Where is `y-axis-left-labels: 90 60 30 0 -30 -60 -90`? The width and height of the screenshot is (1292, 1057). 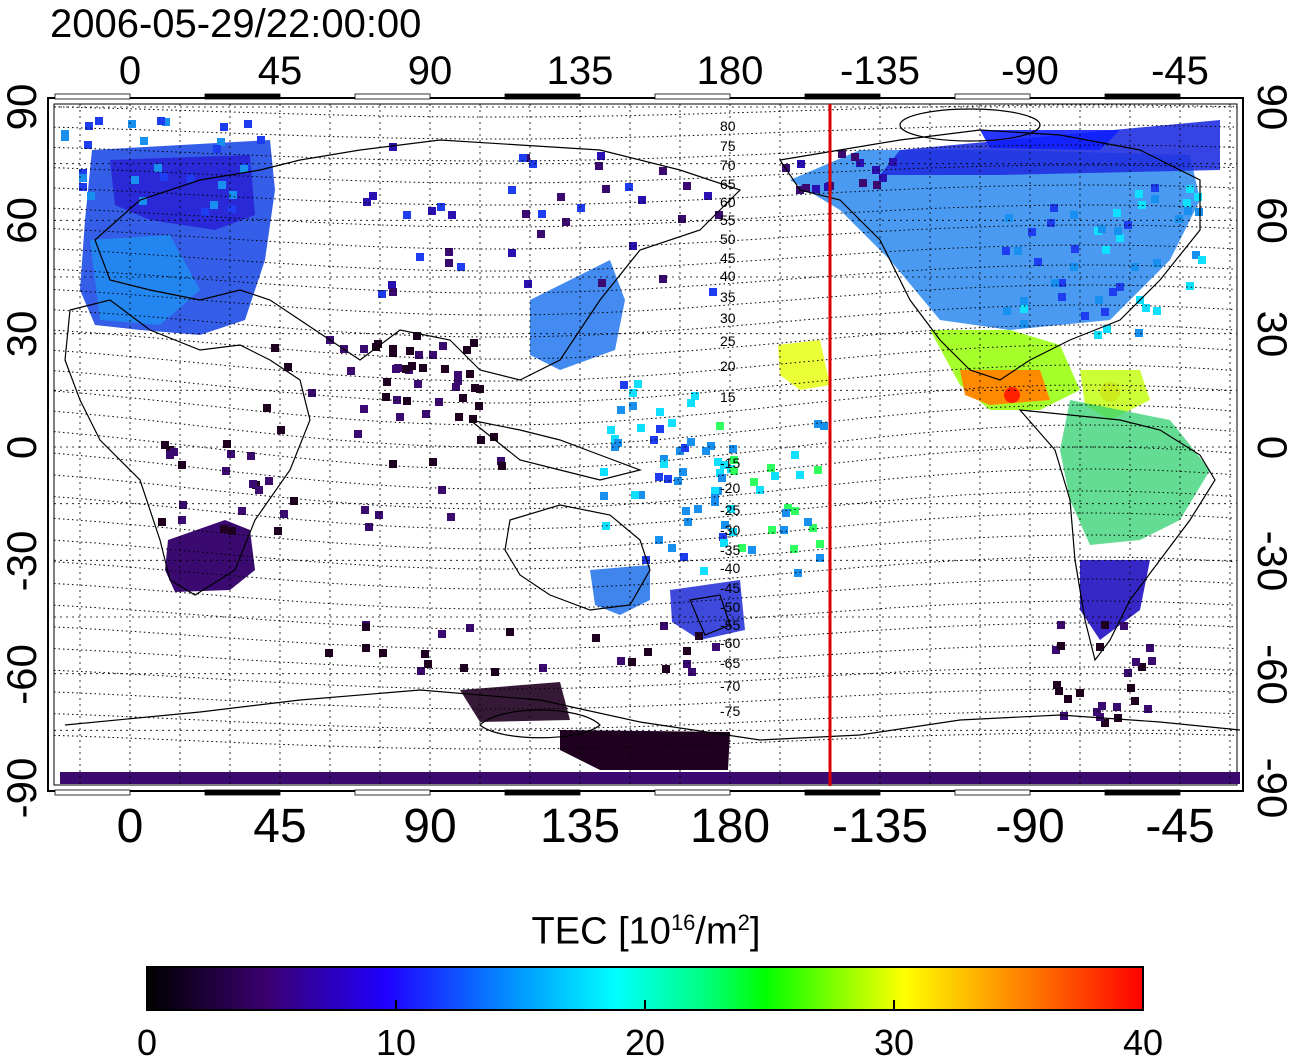 y-axis-left-labels: 90 60 30 0 -30 -60 -90 is located at coordinates (22, 451).